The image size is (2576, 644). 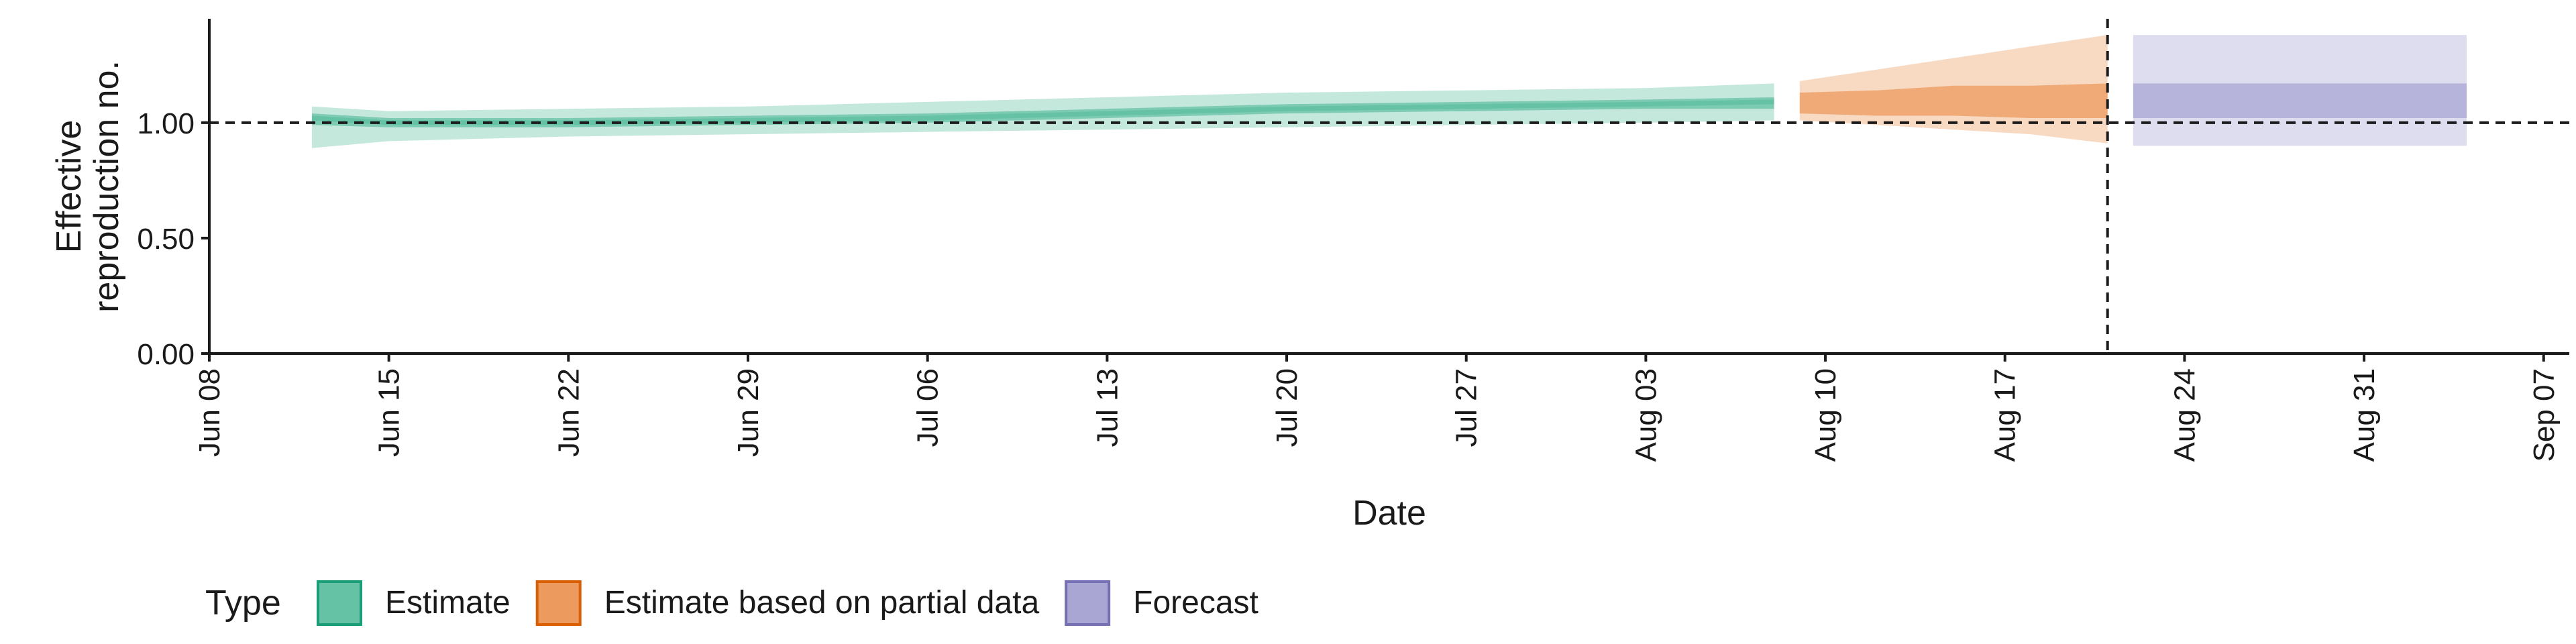 I want to click on x-tick-label: Jun 29, so click(x=748, y=412).